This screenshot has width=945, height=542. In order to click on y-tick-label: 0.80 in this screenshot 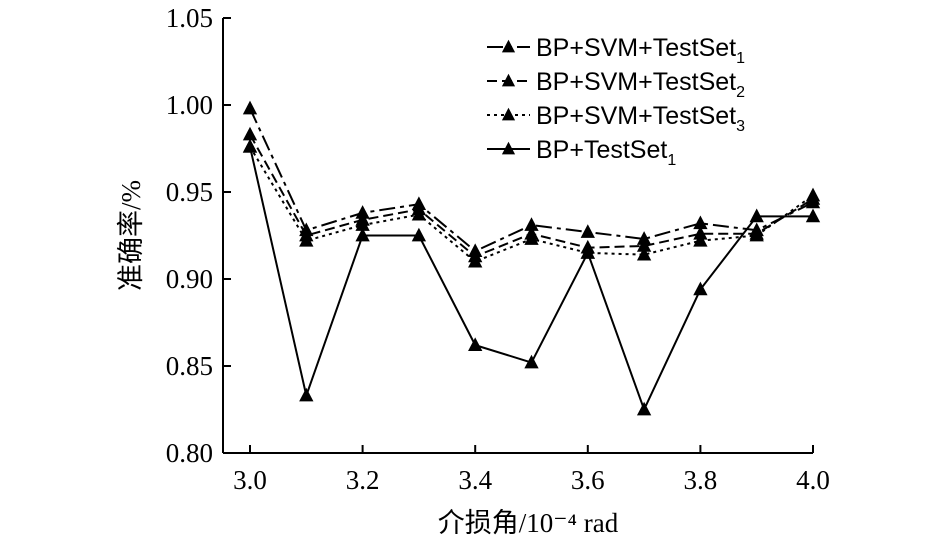, I will do `click(189, 453)`.